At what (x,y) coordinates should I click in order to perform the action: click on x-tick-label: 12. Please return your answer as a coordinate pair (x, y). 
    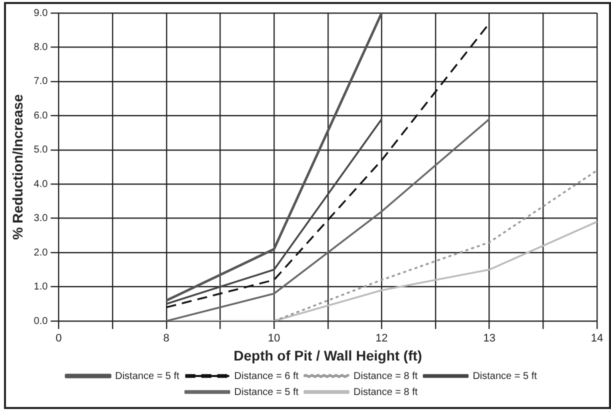
    Looking at the image, I should click on (382, 338).